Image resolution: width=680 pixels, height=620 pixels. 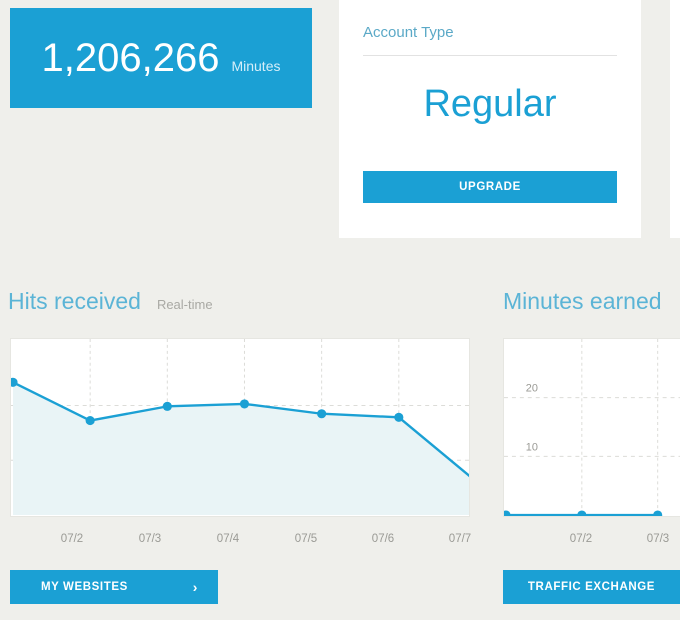 I want to click on card-divider, so click(x=490, y=55).